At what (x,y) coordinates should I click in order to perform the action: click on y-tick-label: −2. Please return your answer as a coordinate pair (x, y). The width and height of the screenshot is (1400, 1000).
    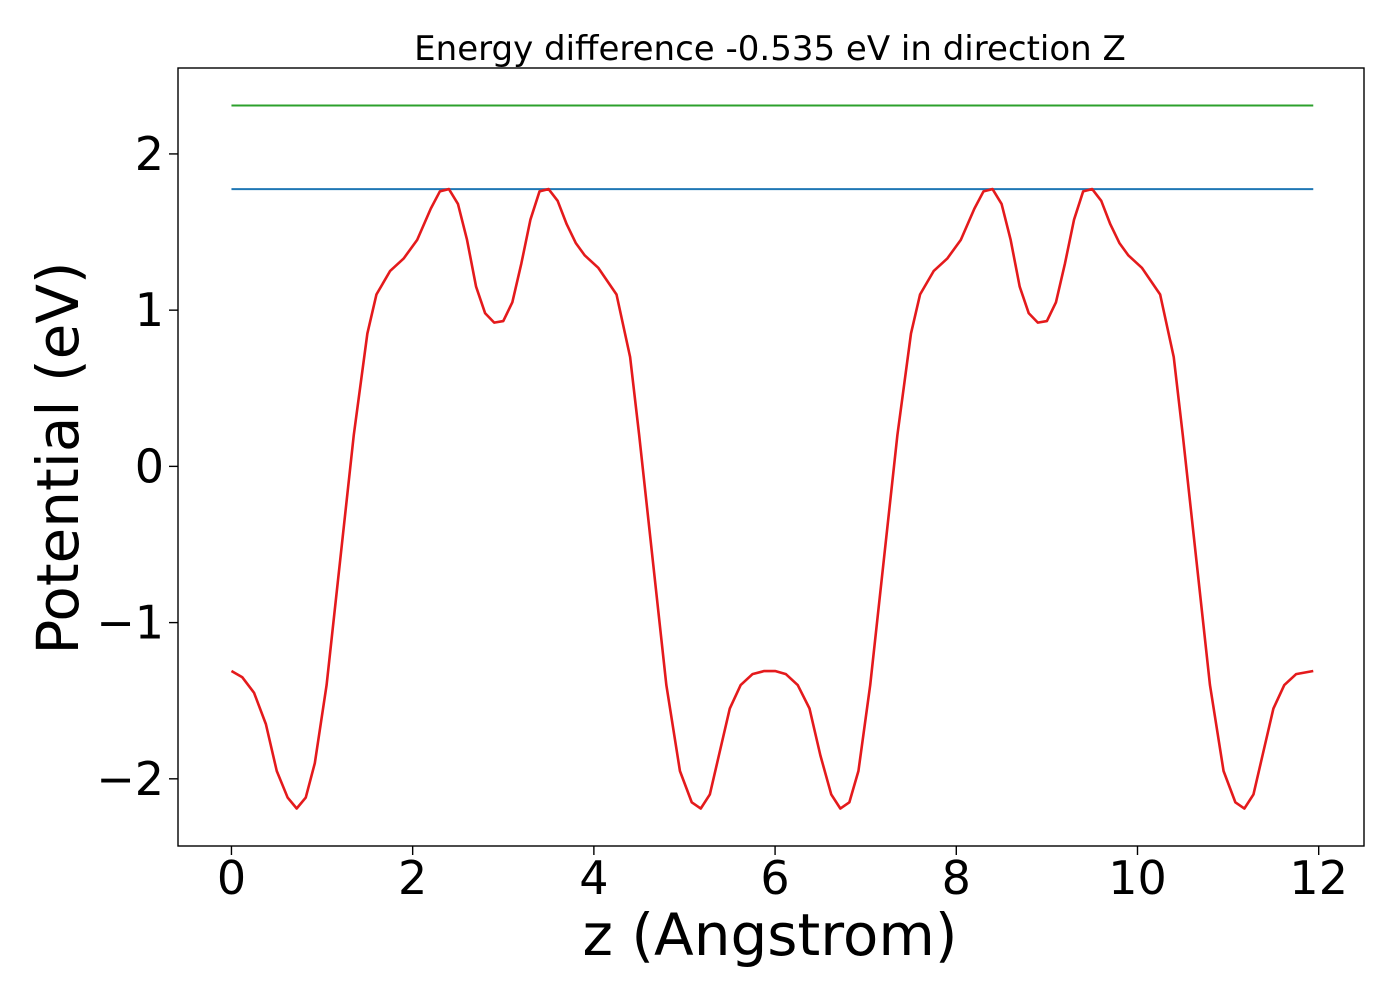
    Looking at the image, I should click on (130, 779).